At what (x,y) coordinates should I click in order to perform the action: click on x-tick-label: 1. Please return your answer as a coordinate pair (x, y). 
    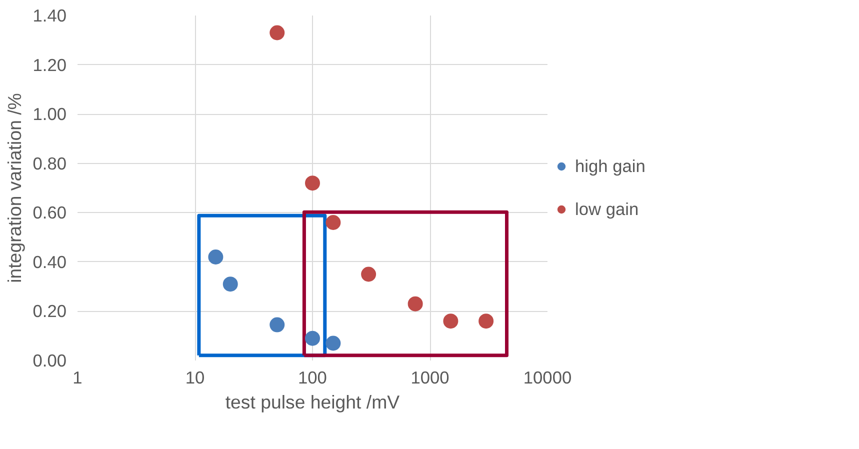
    Looking at the image, I should click on (77, 378).